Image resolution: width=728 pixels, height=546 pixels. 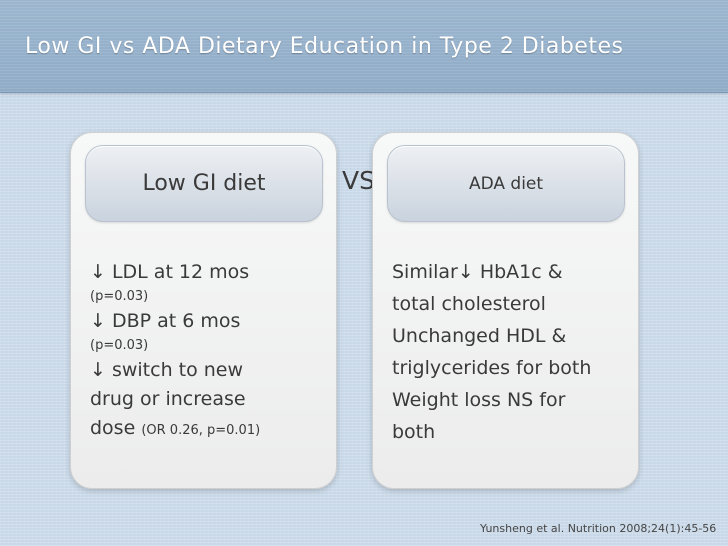 I want to click on ada-header: ADA diet, so click(x=506, y=183).